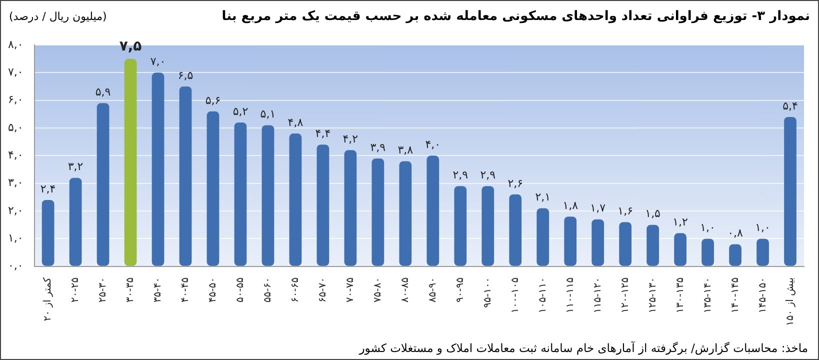 This screenshot has width=819, height=360. Describe the element at coordinates (296, 122) in the screenshot. I see `data-label: ۴,۸` at that location.